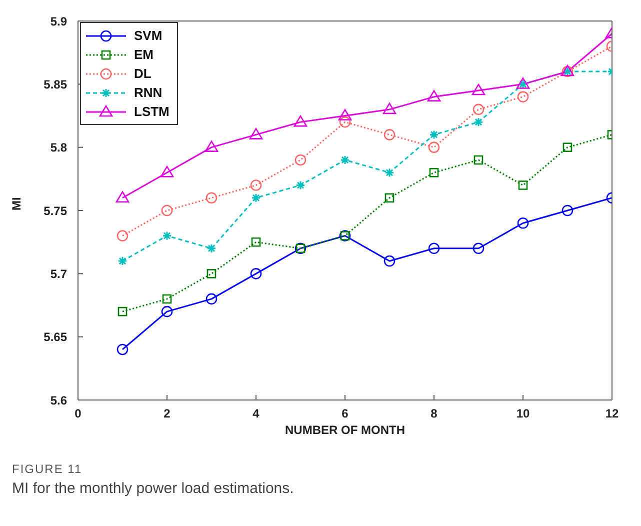 The width and height of the screenshot is (641, 526). Describe the element at coordinates (16, 203) in the screenshot. I see `y-axis-title: MI` at that location.